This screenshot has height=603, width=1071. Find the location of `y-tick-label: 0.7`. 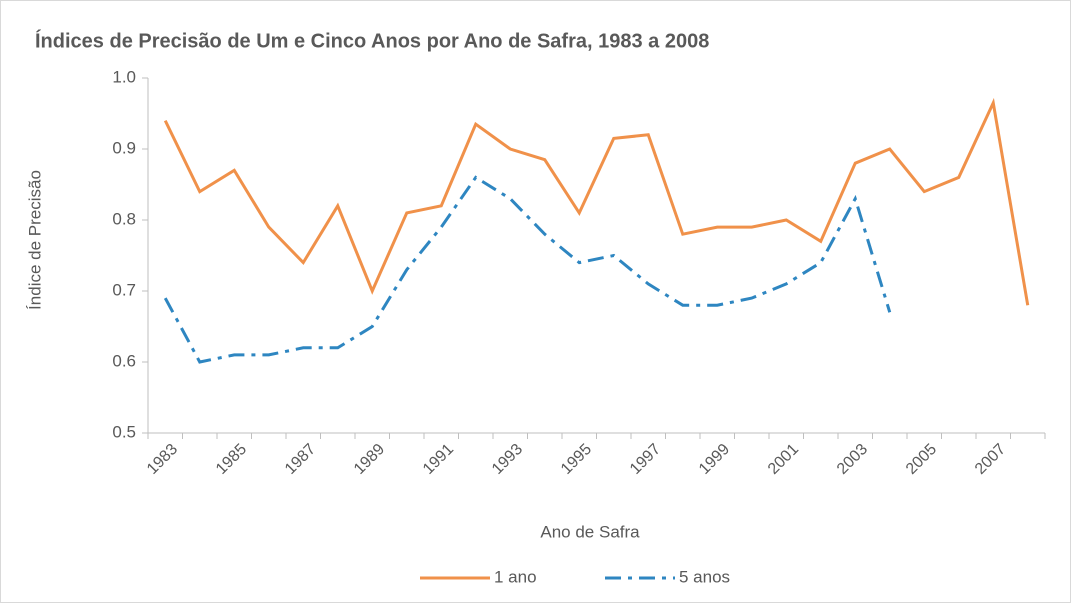

y-tick-label: 0.7 is located at coordinates (124, 289).